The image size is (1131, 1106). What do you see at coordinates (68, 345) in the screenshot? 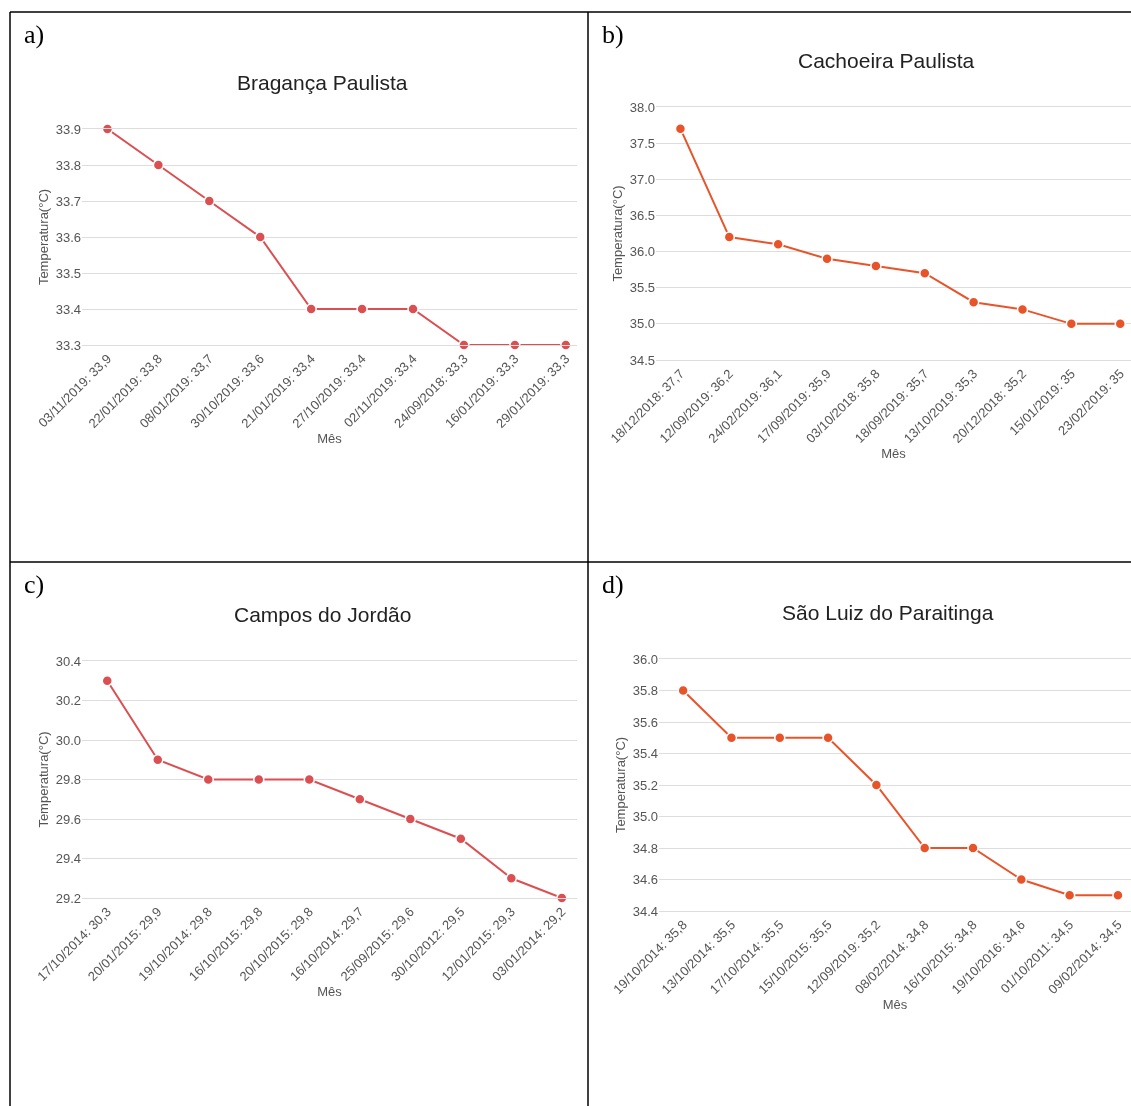
I see `y-tick-label: 33.3` at bounding box center [68, 345].